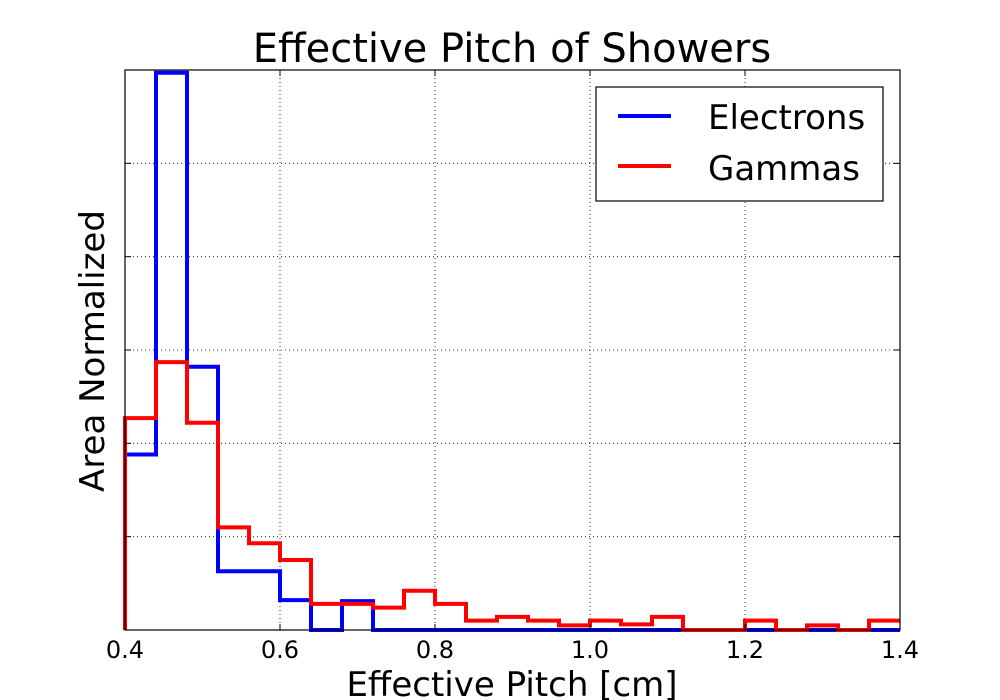 The height and width of the screenshot is (700, 1000). What do you see at coordinates (590, 650) in the screenshot?
I see `x-tick-label: 1.0` at bounding box center [590, 650].